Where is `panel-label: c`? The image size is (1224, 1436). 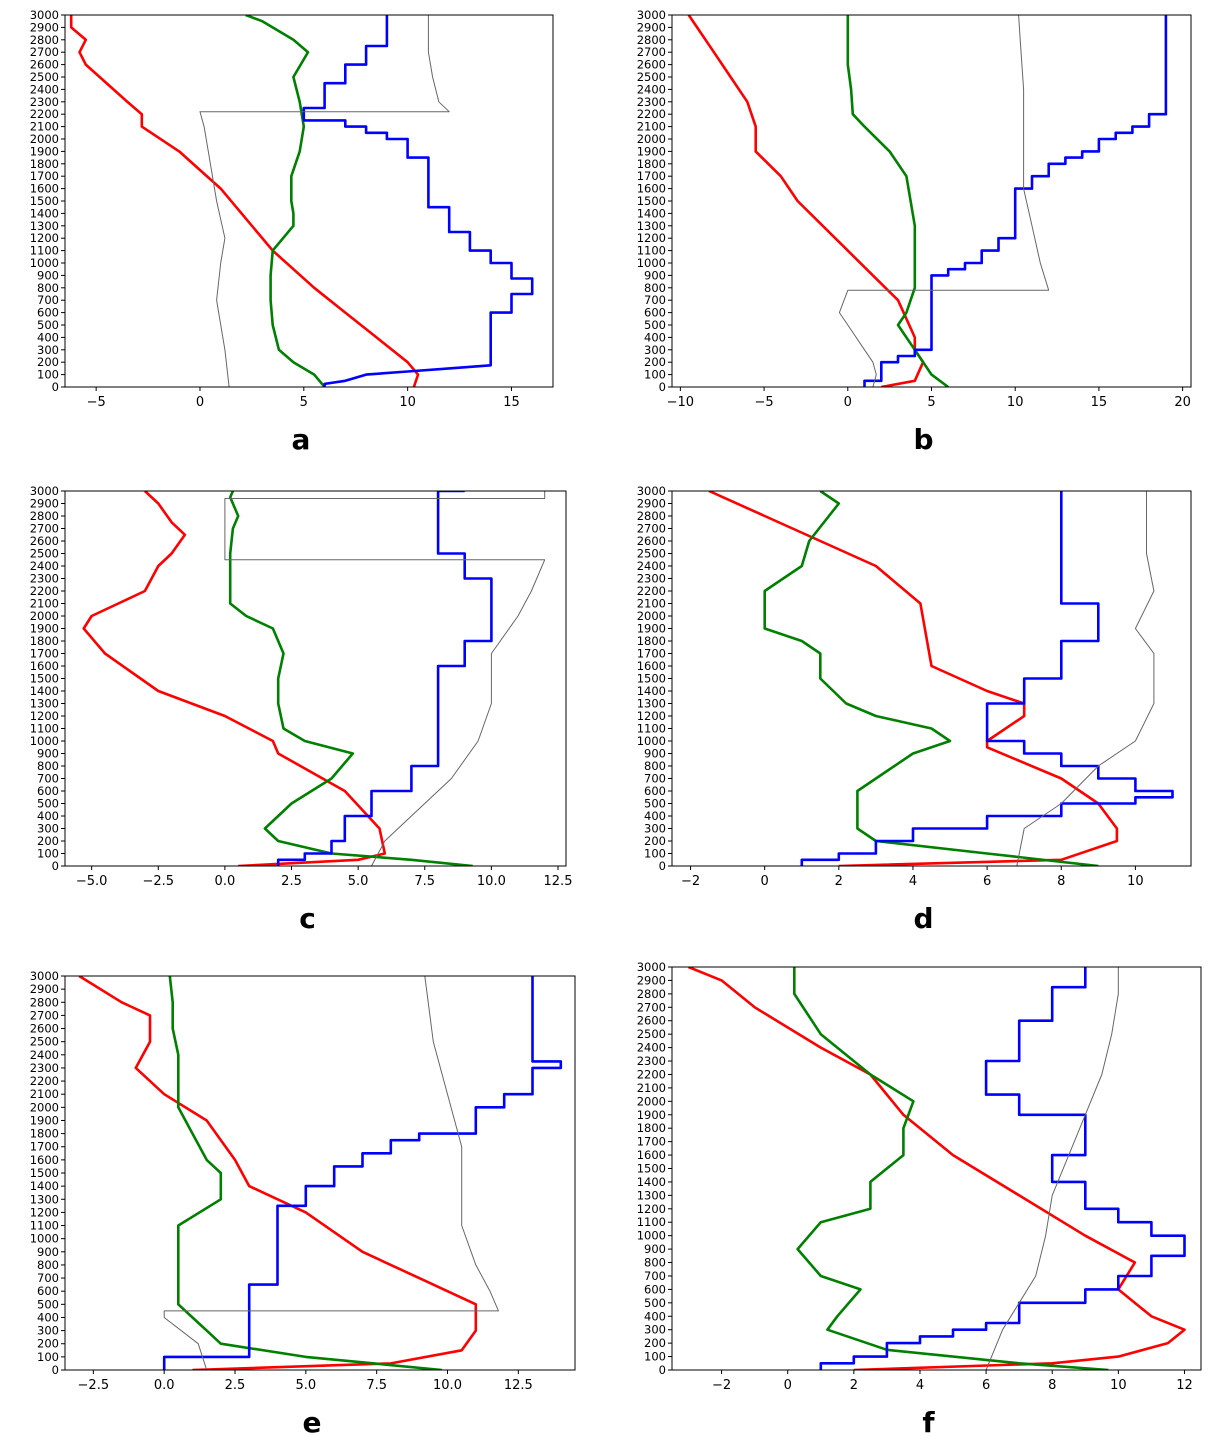 panel-label: c is located at coordinates (307, 918).